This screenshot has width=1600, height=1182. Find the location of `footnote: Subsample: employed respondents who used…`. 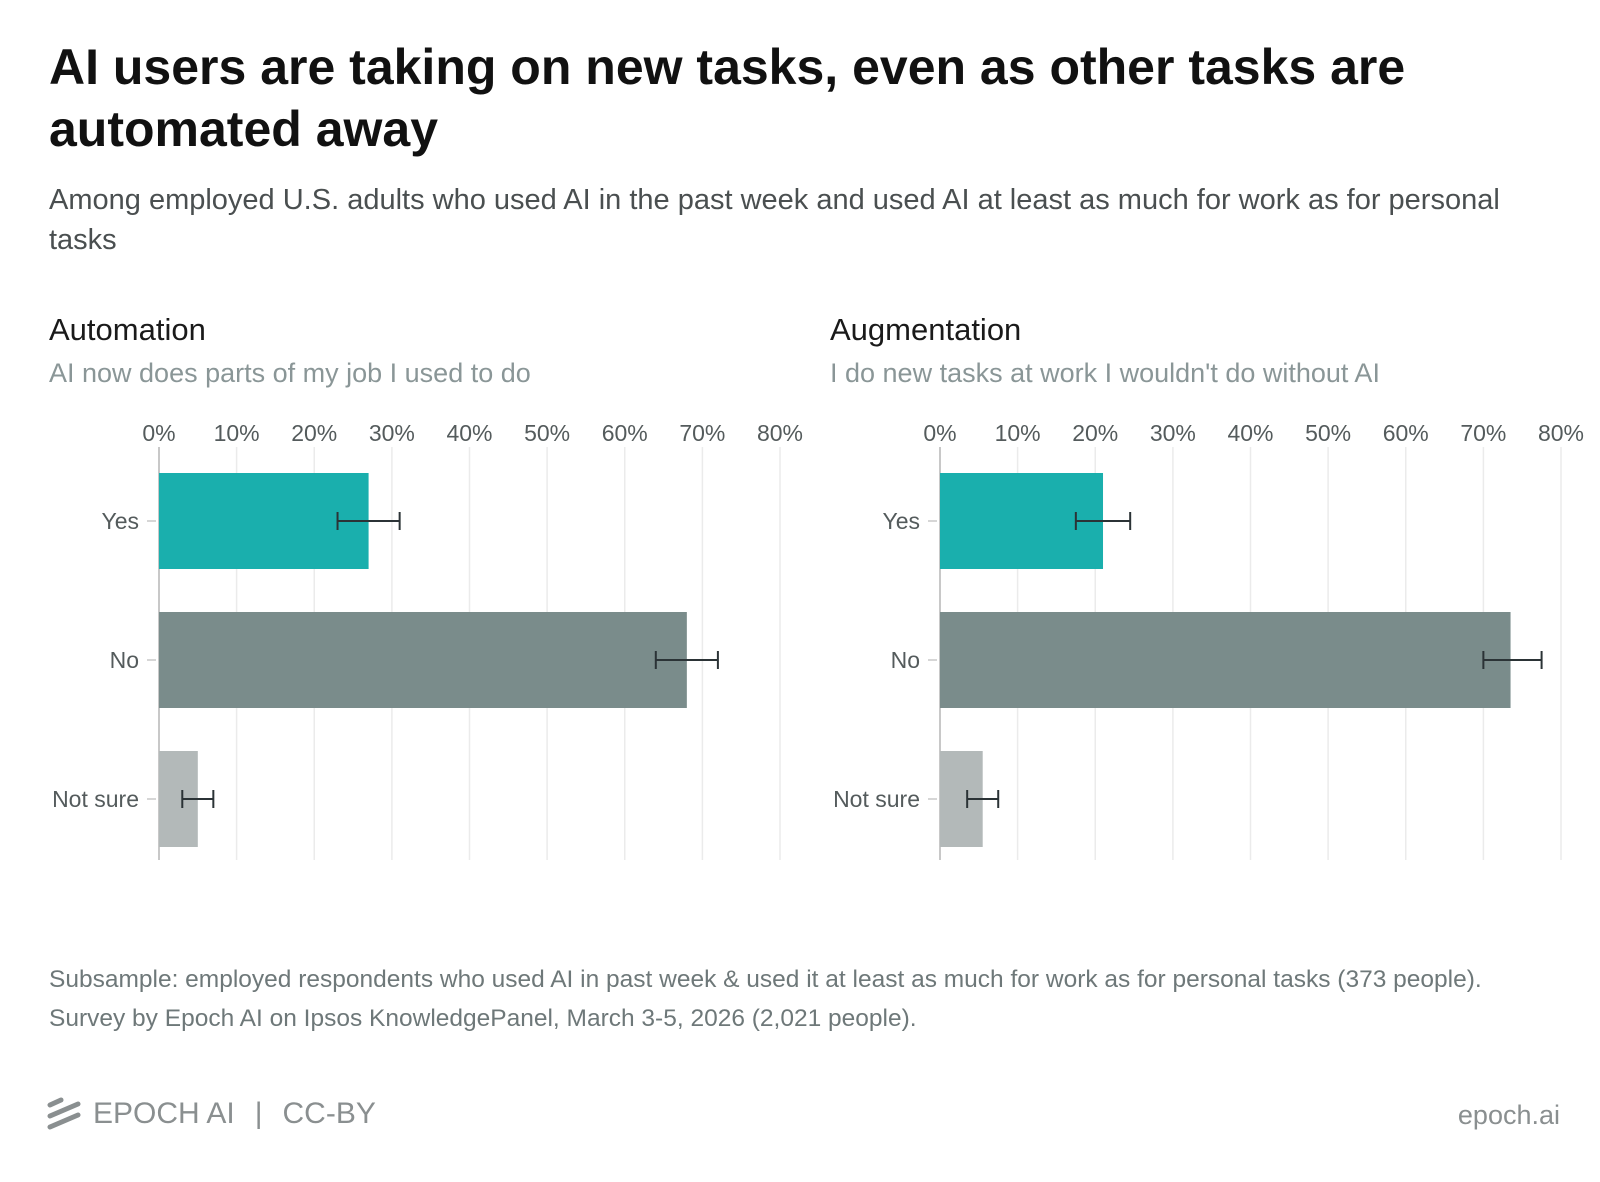

footnote: Subsample: employed respondents who used… is located at coordinates (765, 999).